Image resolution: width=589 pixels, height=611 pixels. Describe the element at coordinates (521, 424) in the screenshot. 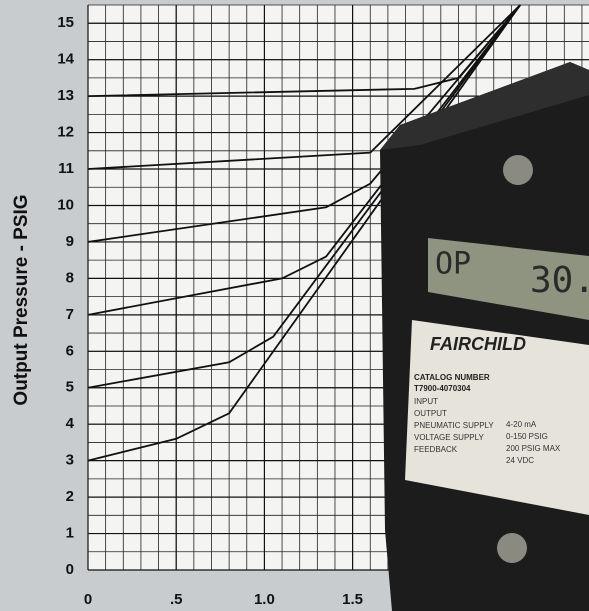

I see `spec-value: 4-20 mA` at that location.